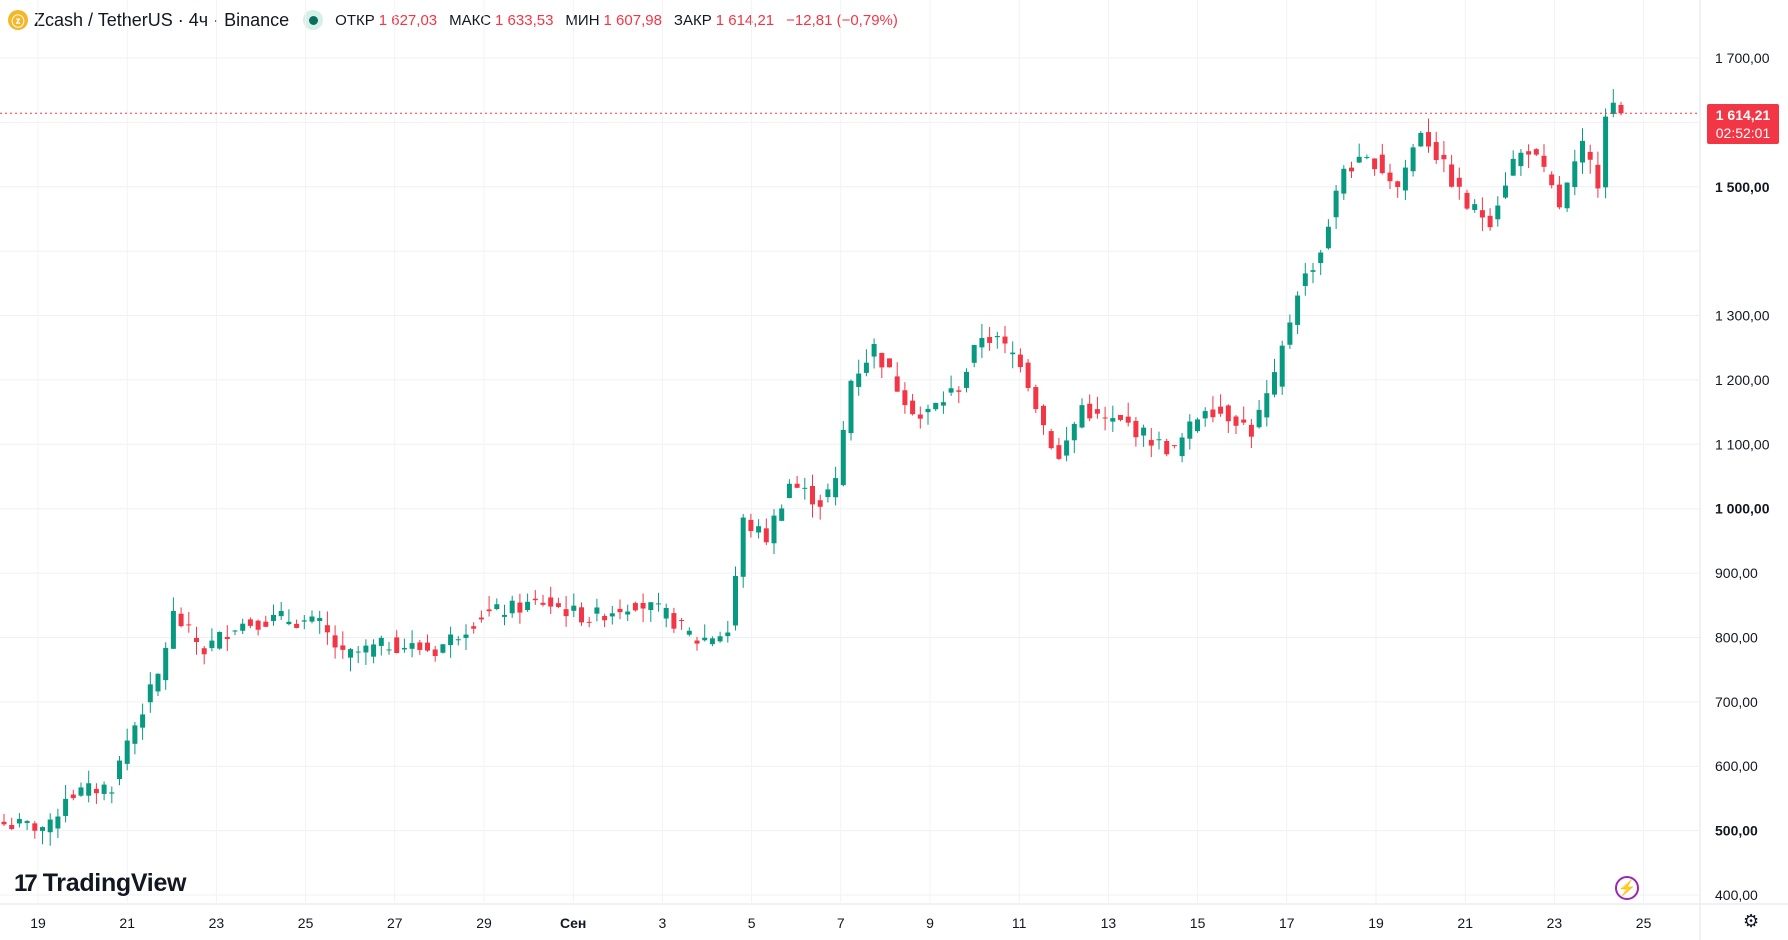 Image resolution: width=1788 pixels, height=940 pixels. Describe the element at coordinates (1109, 923) in the screenshot. I see `time-tick-label: 13` at that location.